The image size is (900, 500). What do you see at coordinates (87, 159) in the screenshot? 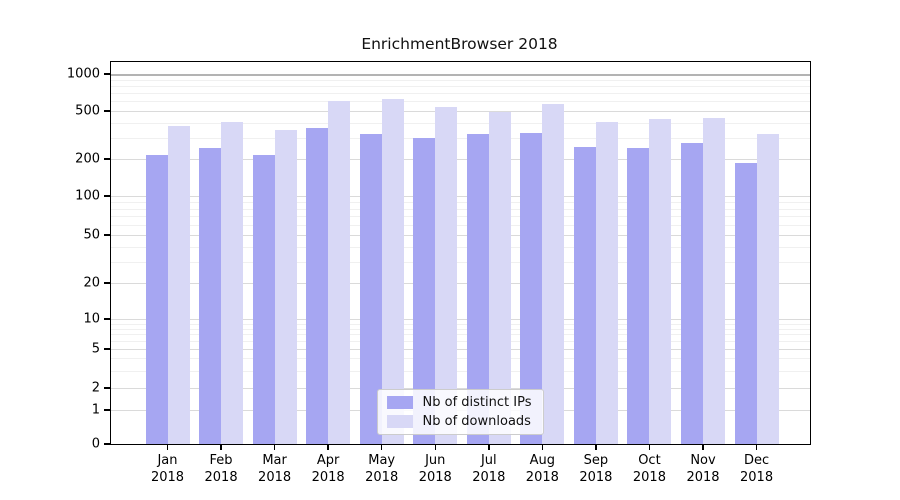
I see `y-tick-label-200: 200` at bounding box center [87, 159].